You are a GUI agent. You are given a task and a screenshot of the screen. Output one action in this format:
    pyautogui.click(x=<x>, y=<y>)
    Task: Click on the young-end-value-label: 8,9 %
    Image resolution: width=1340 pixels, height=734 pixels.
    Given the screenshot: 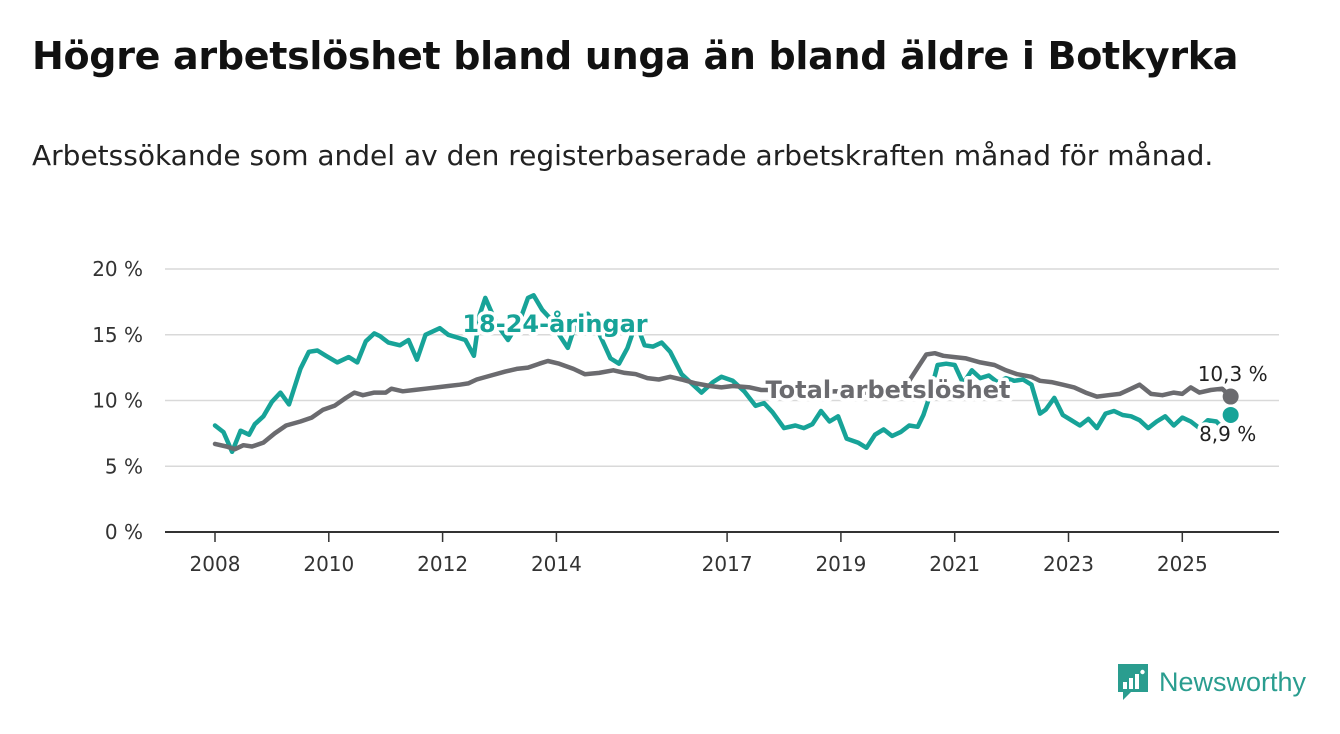 What is the action you would take?
    pyautogui.click(x=1227, y=434)
    